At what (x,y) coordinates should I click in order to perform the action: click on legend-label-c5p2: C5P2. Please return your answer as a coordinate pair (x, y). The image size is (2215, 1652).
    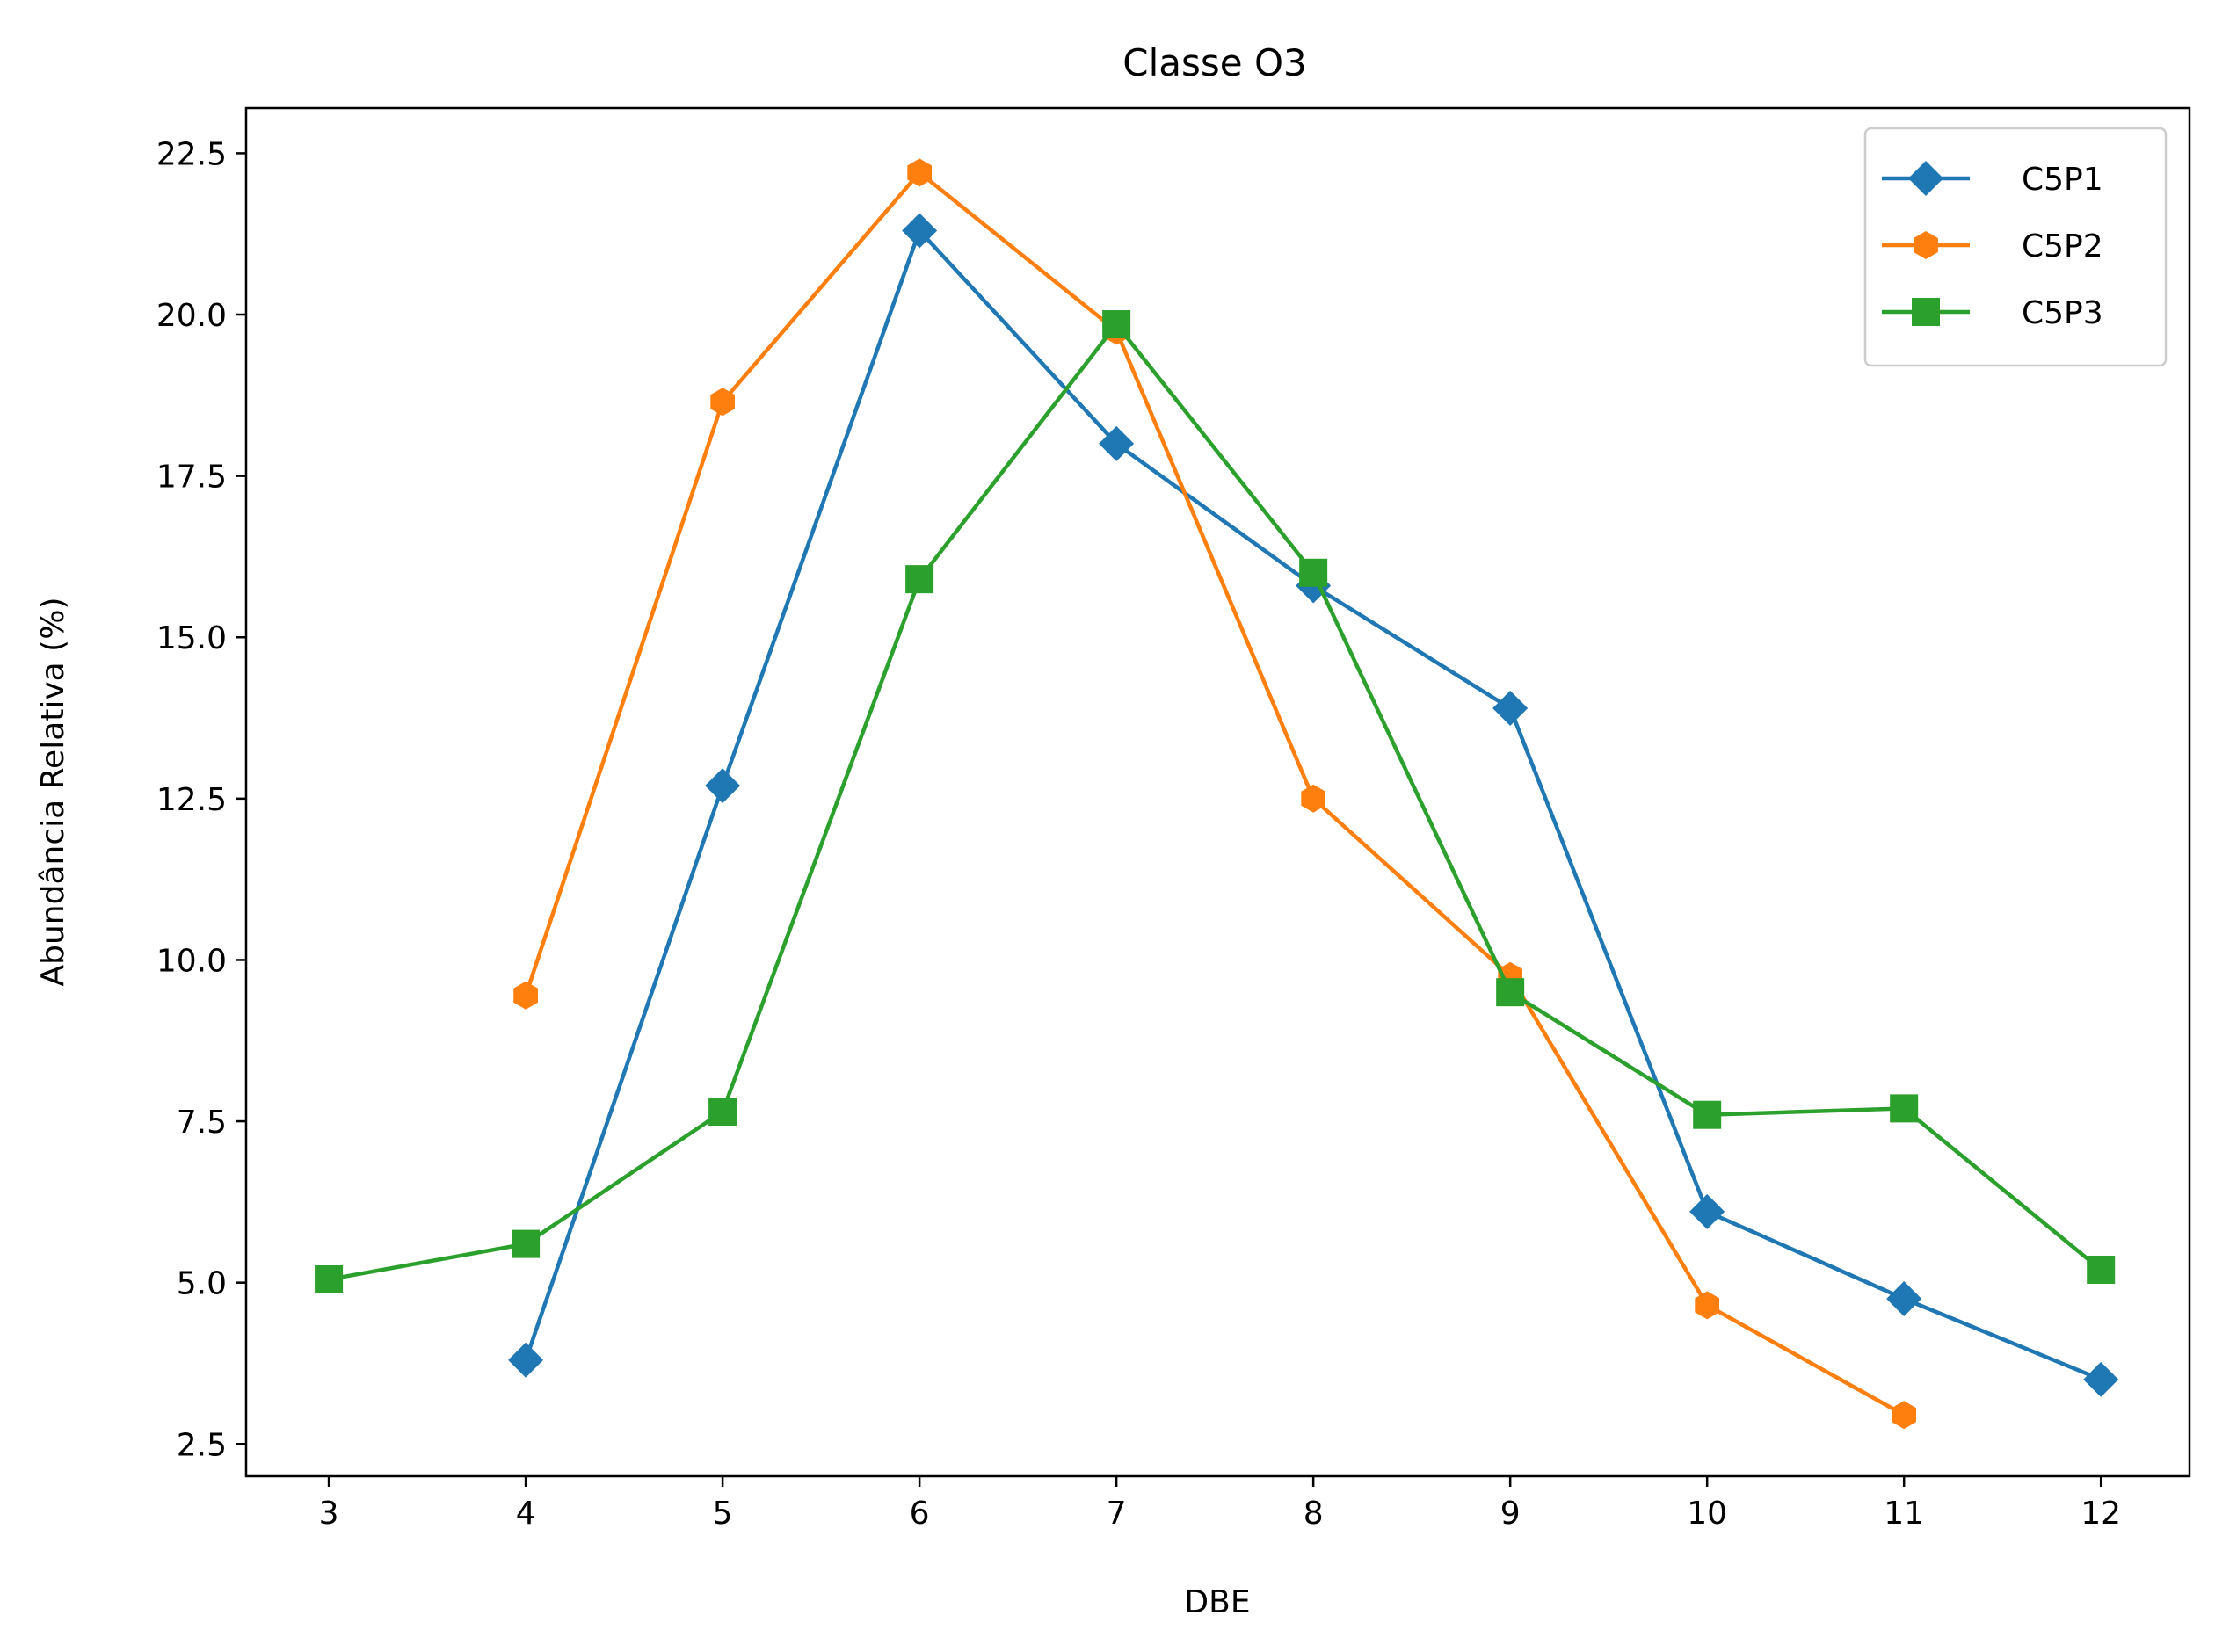
    Looking at the image, I should click on (2062, 246).